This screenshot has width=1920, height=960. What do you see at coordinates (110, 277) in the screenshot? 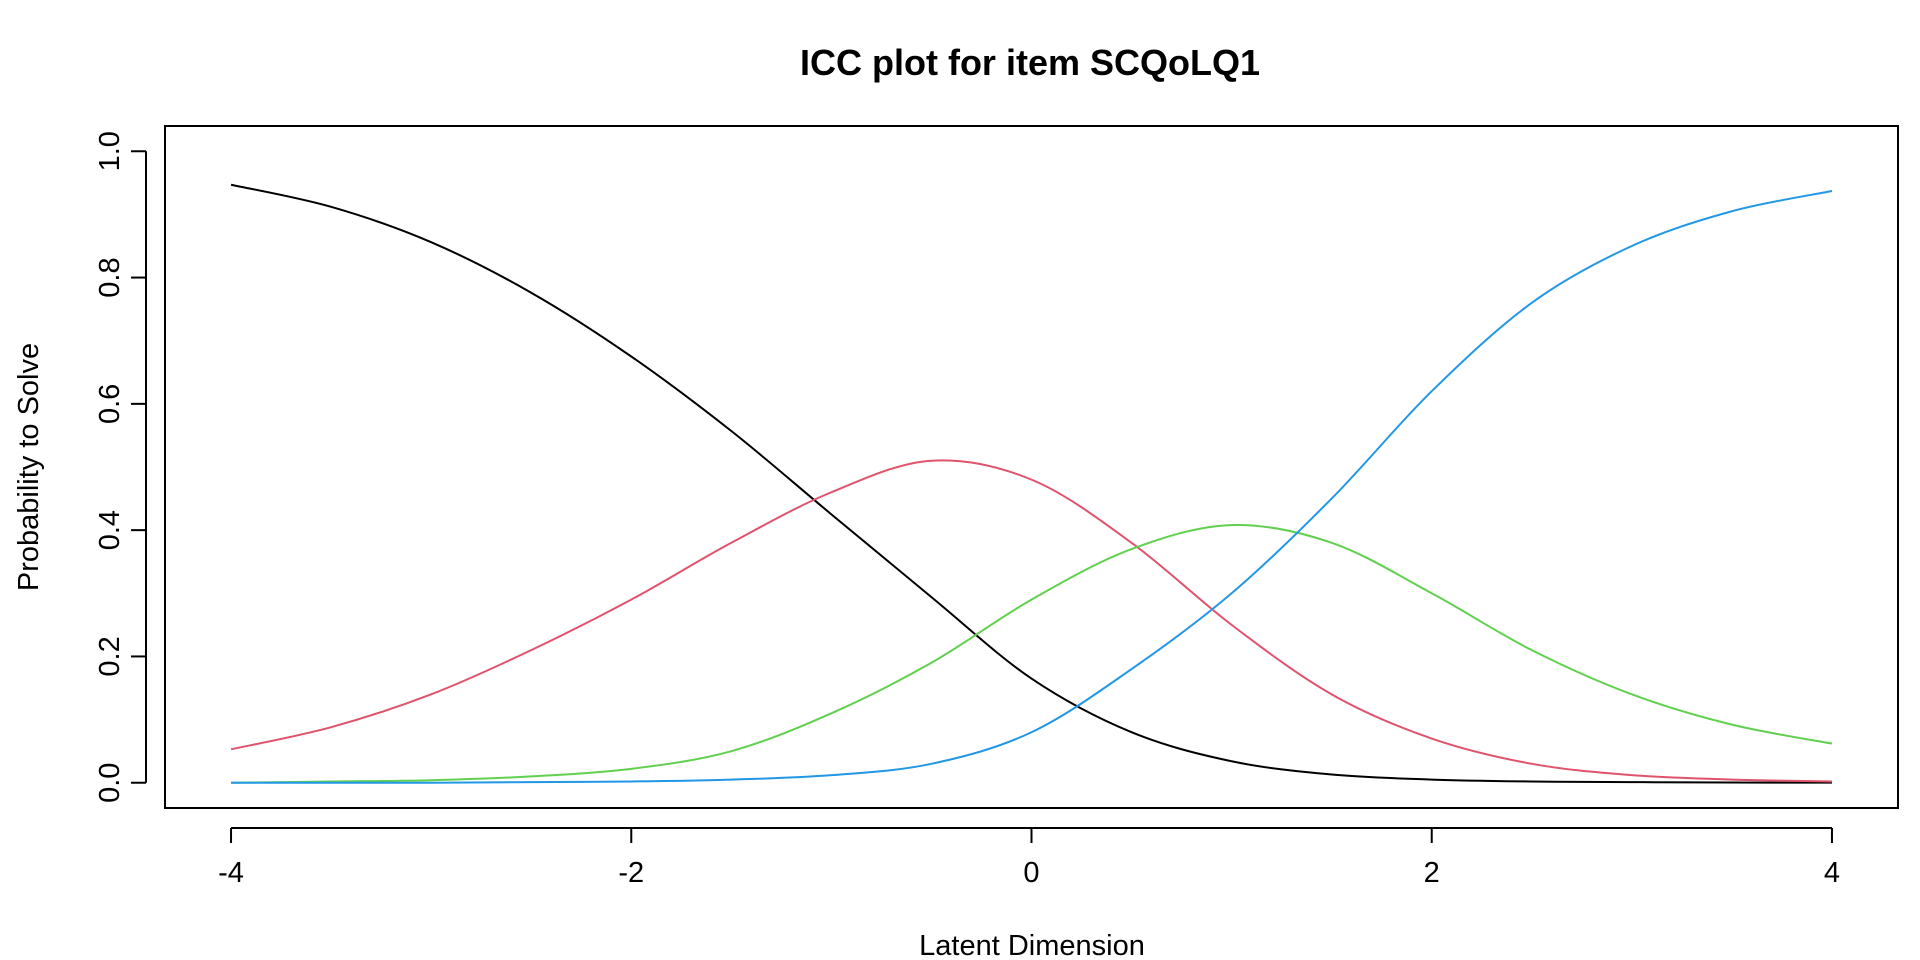
I see `y-tick-label: 0.8` at bounding box center [110, 277].